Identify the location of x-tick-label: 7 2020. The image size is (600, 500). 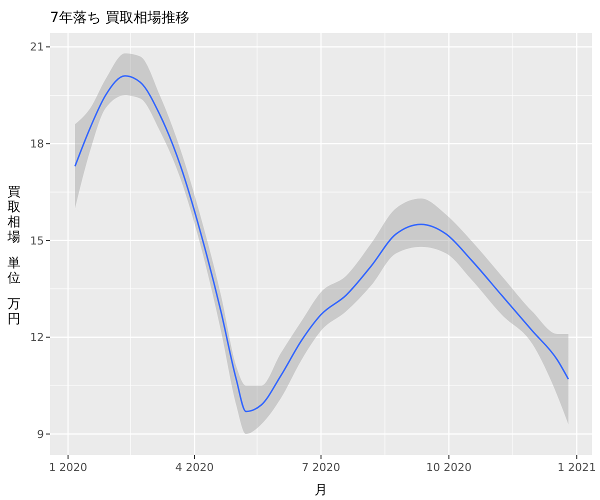
(321, 467).